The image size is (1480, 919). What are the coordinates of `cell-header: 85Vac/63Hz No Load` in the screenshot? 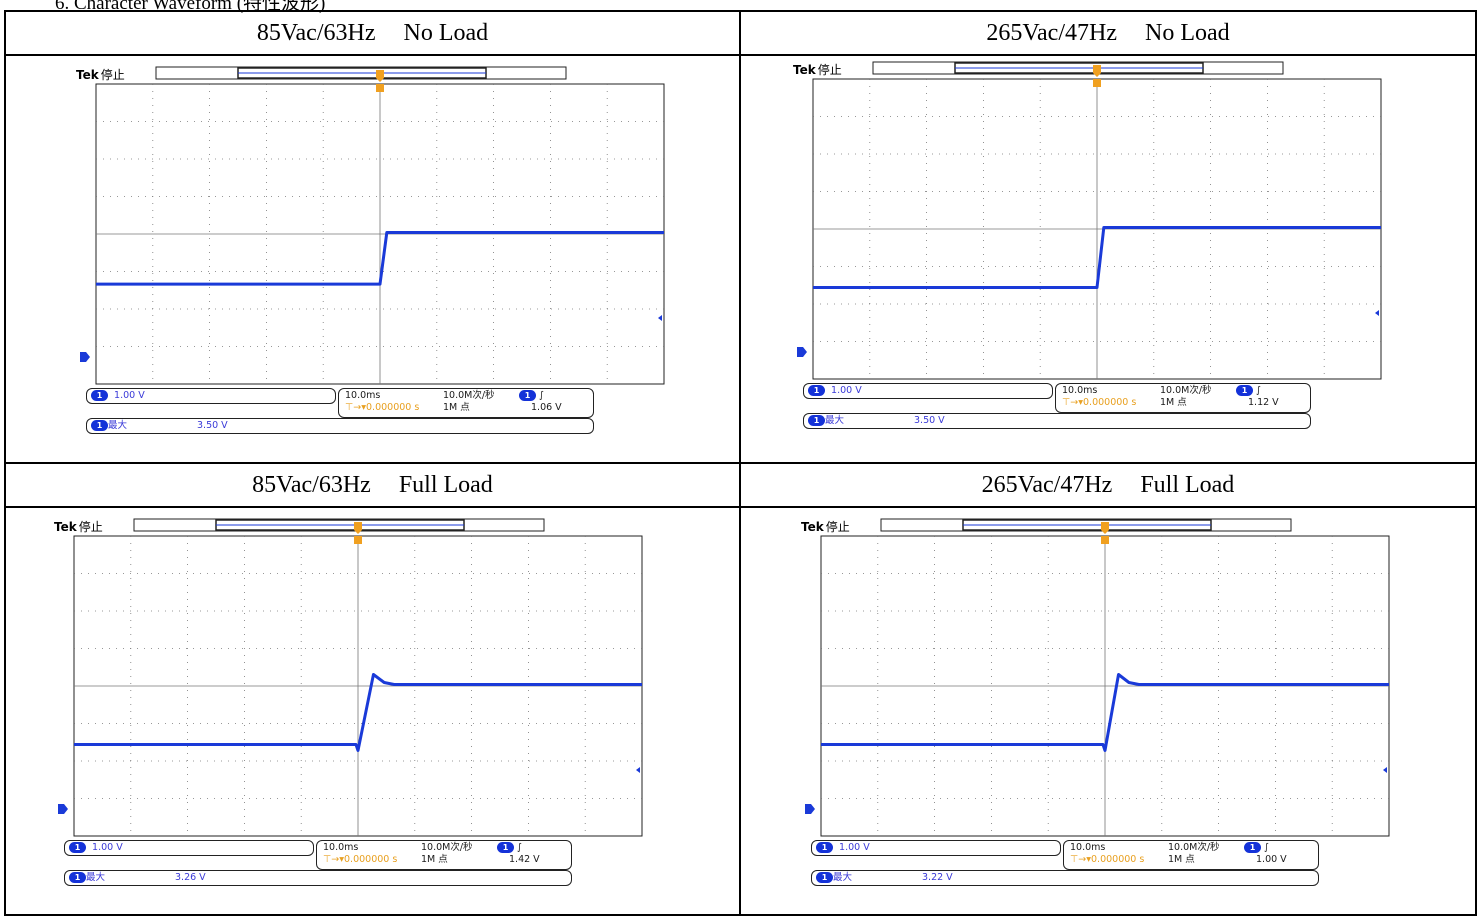 It's located at (372, 33).